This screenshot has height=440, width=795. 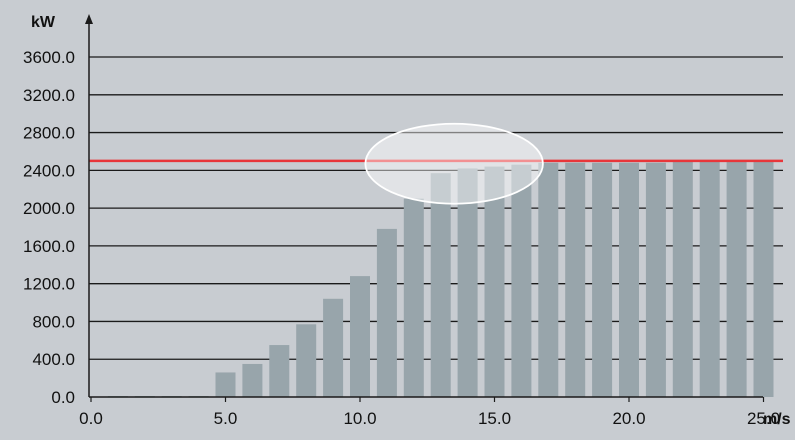 I want to click on y-tick-label: 1200.0, so click(x=49, y=284).